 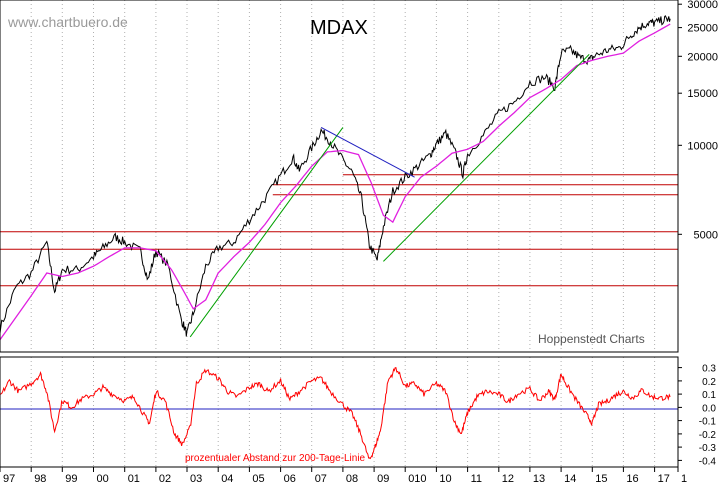 What do you see at coordinates (40, 479) in the screenshot?
I see `x-tick-label: 98` at bounding box center [40, 479].